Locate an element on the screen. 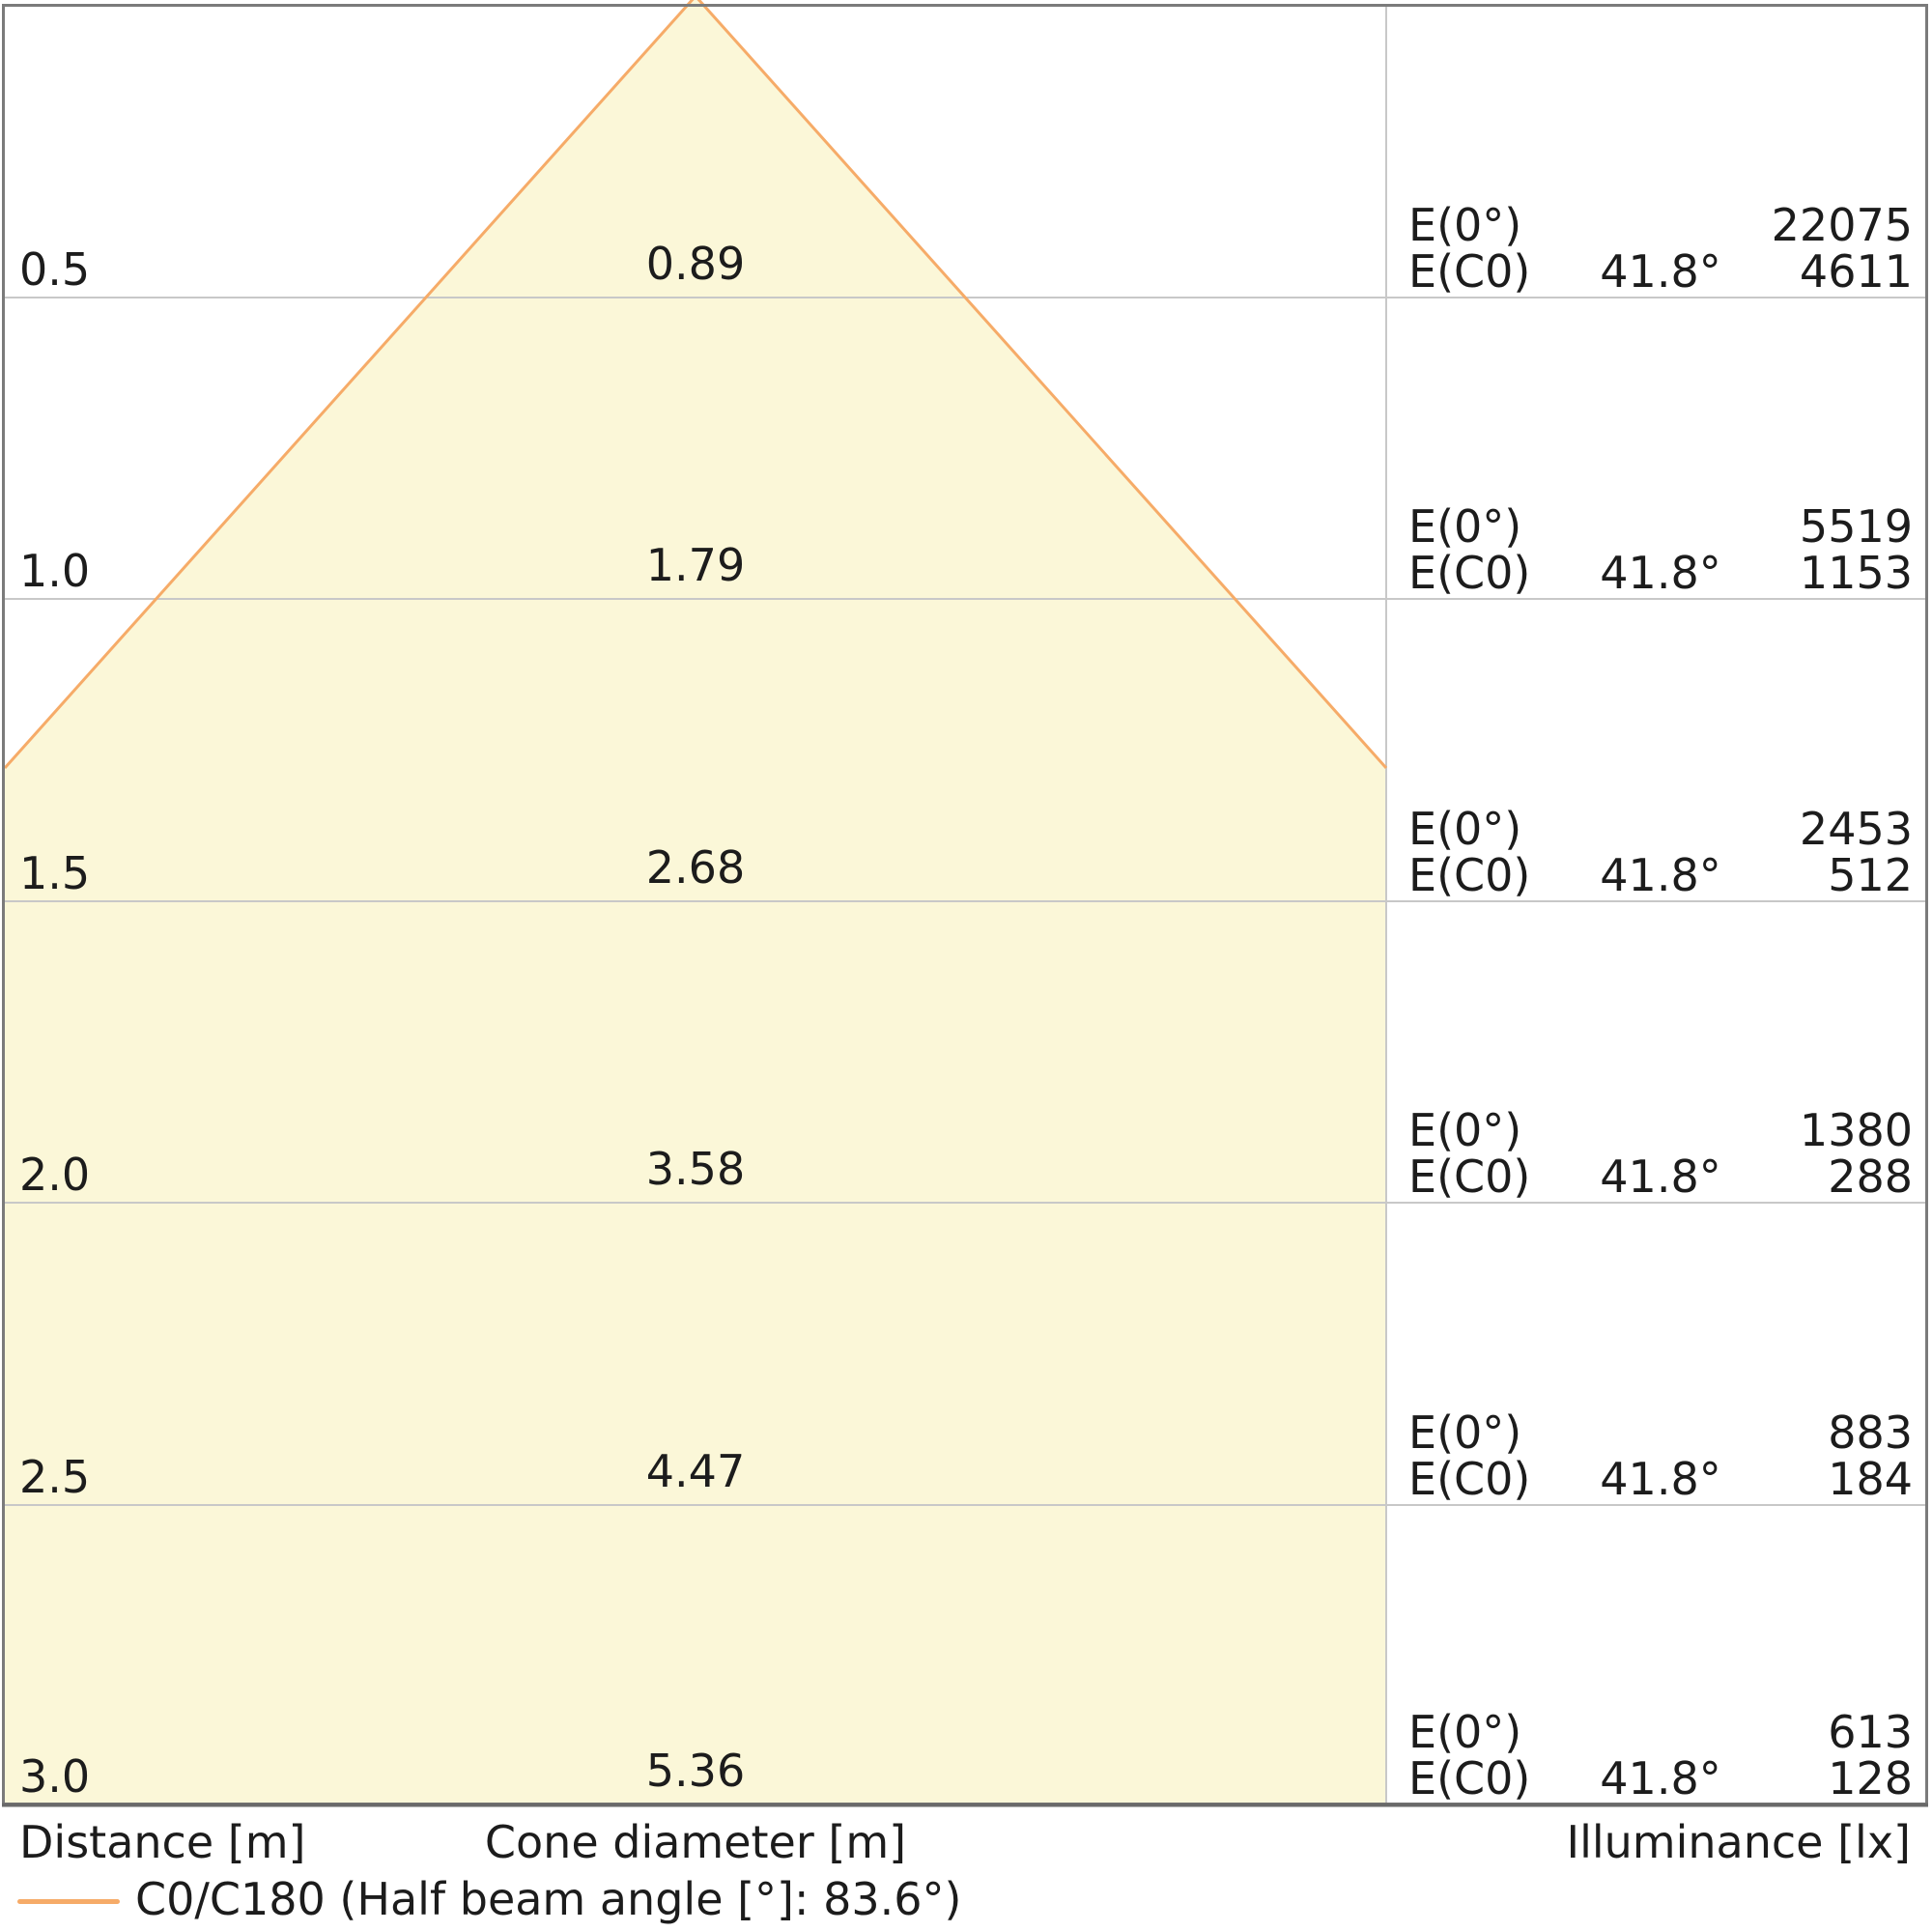  distance-value: 0.5 is located at coordinates (55, 269).